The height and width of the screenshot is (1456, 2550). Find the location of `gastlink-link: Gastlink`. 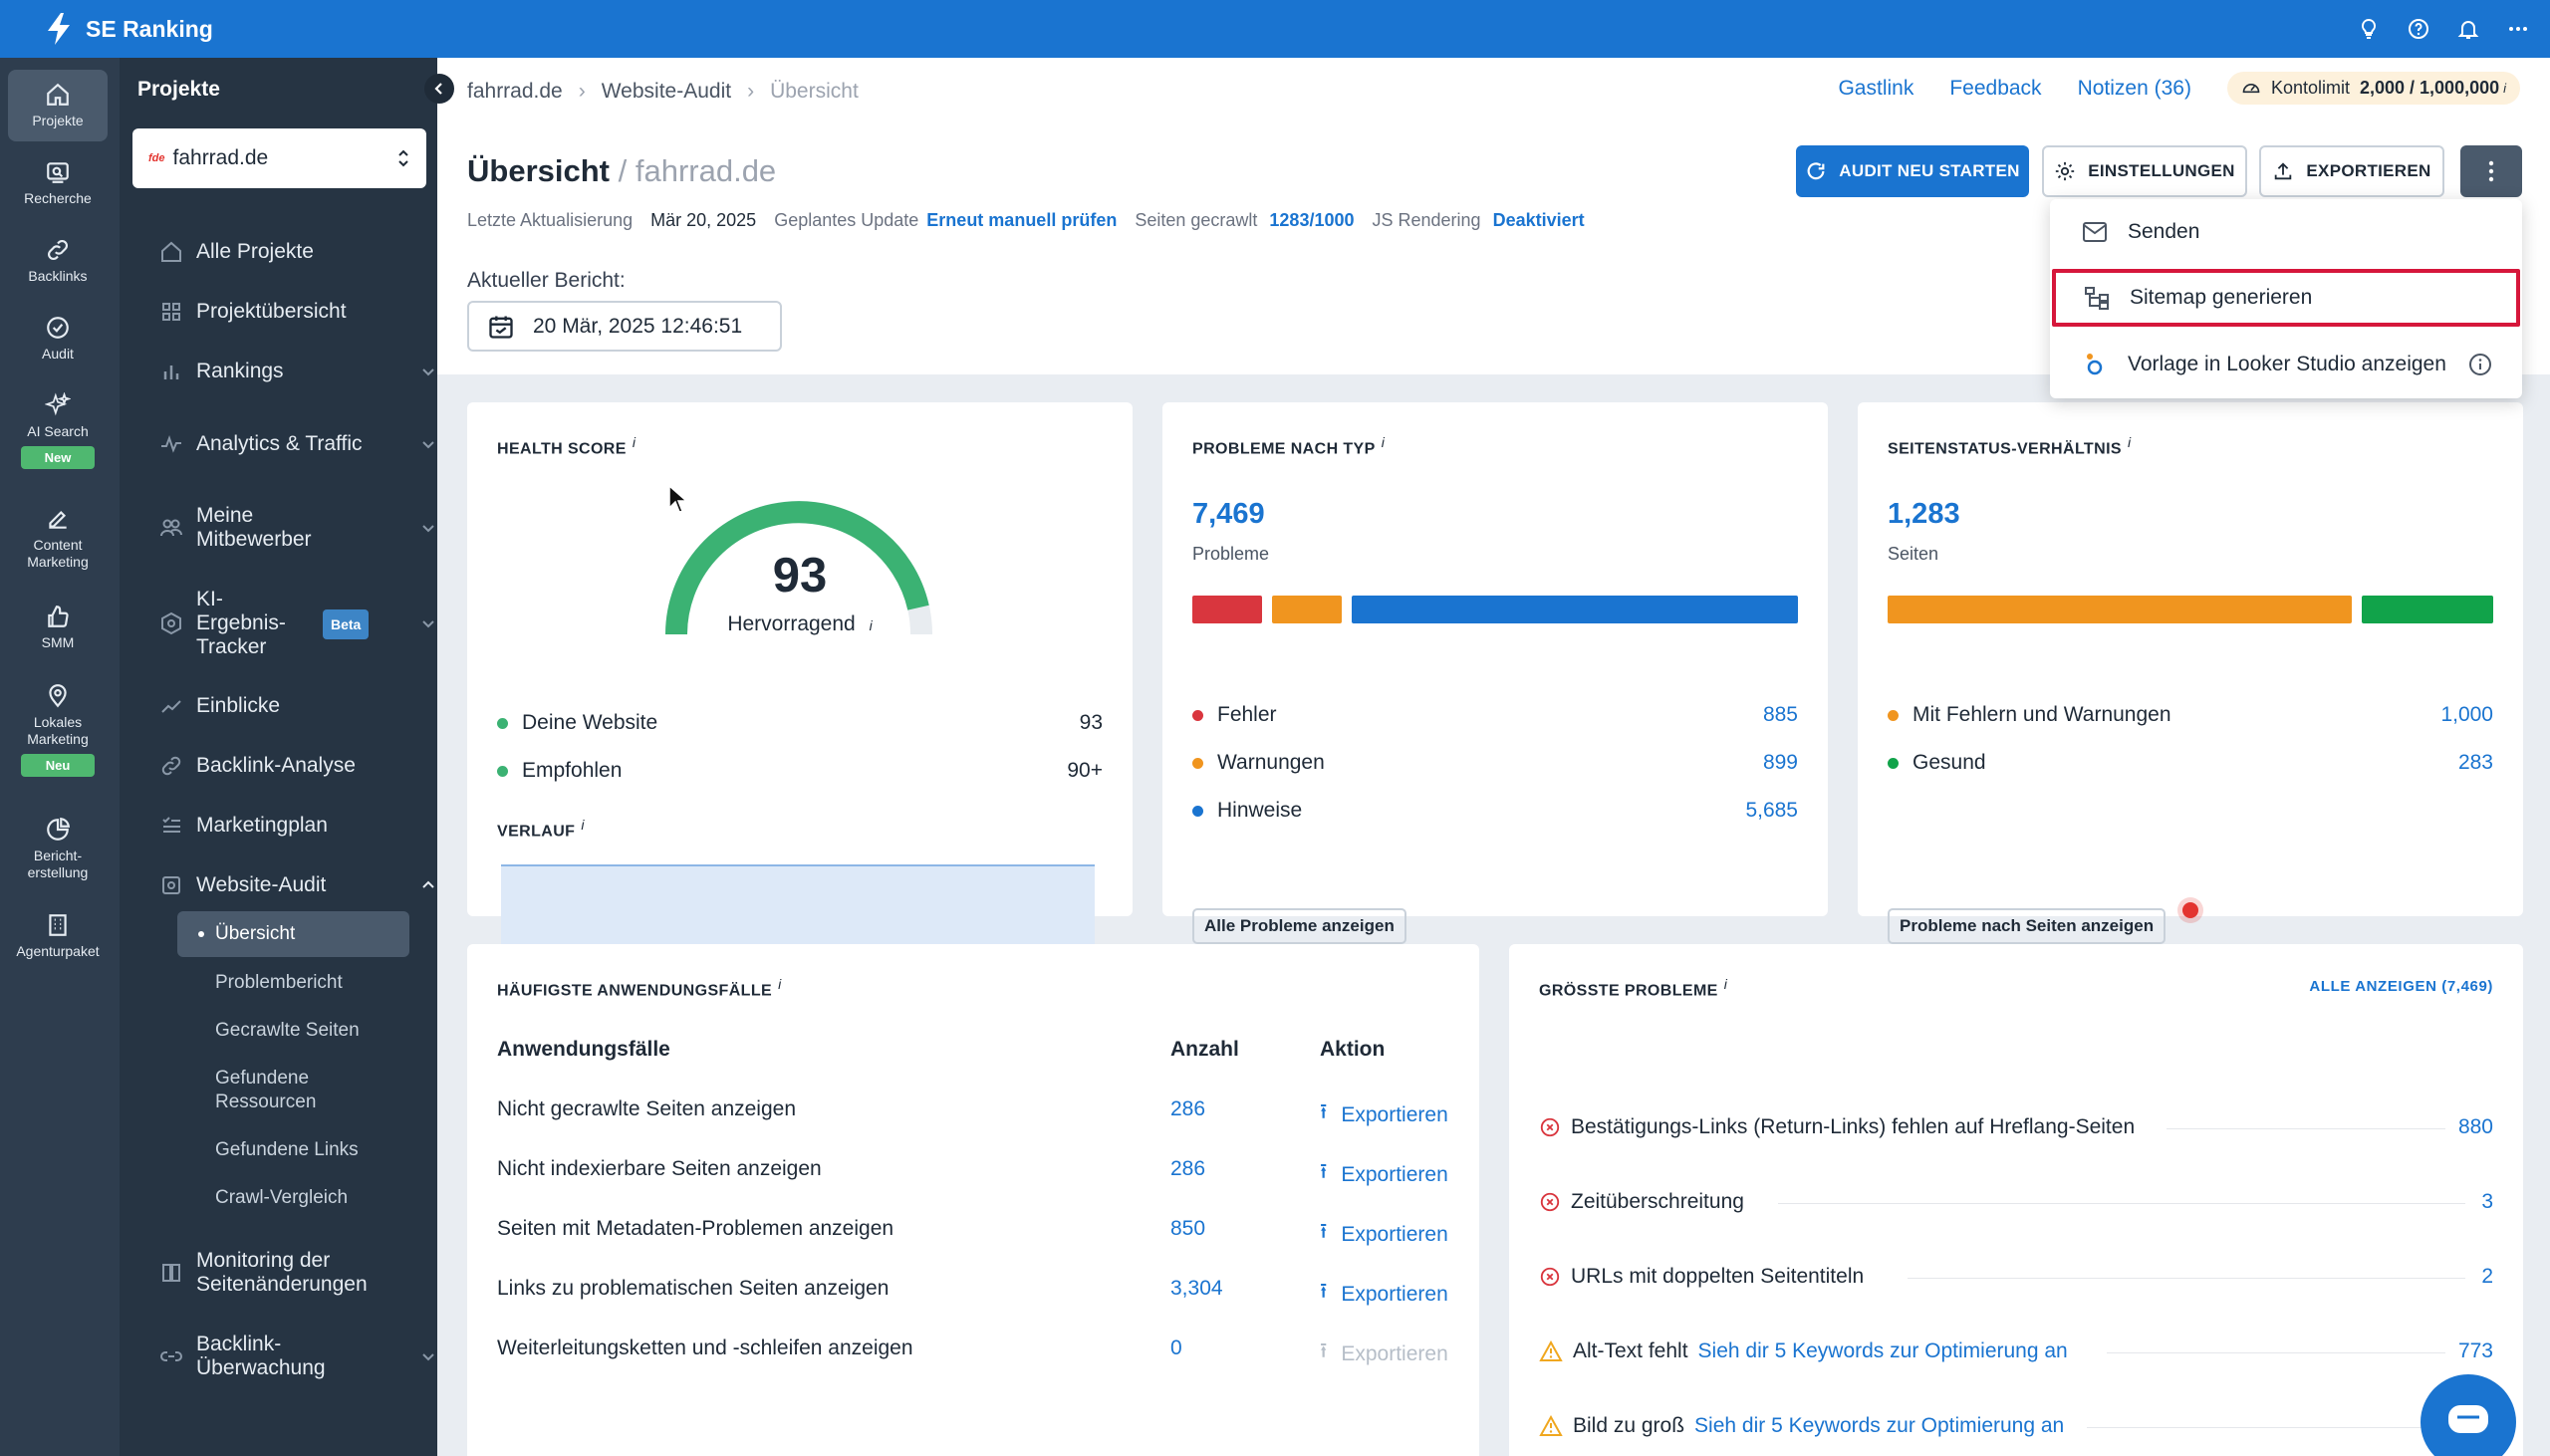

gastlink-link: Gastlink is located at coordinates (1876, 88).